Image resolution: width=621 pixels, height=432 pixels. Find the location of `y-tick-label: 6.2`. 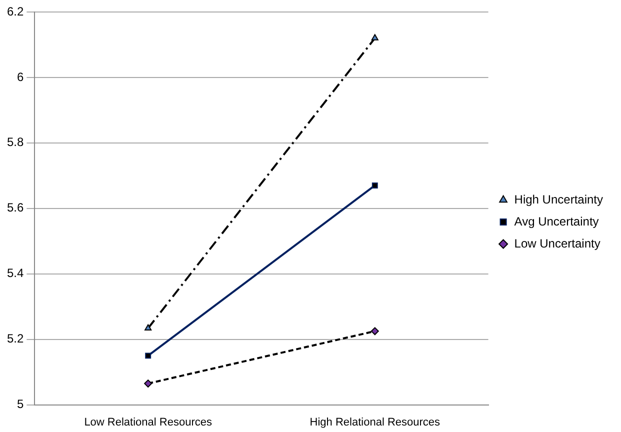

y-tick-label: 6.2 is located at coordinates (15, 11).